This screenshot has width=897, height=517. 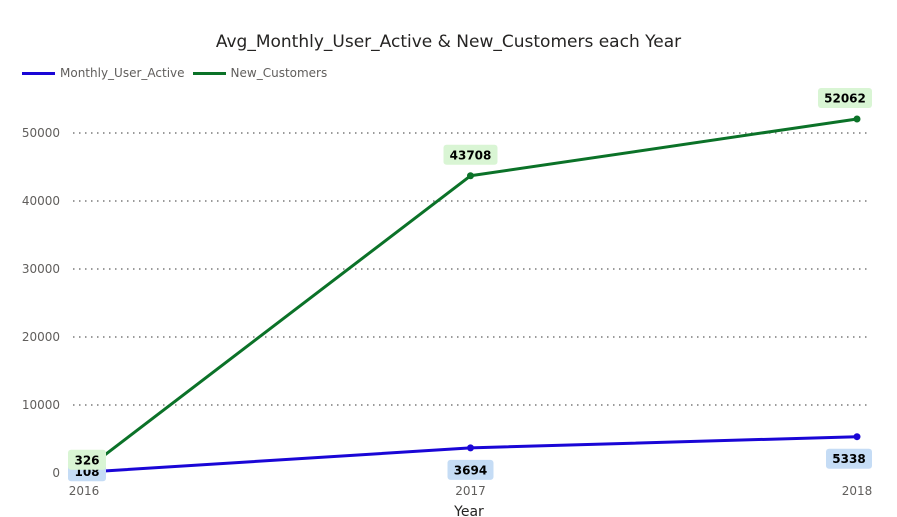 I want to click on data-label-new-customers-2016: 326, so click(x=86, y=460).